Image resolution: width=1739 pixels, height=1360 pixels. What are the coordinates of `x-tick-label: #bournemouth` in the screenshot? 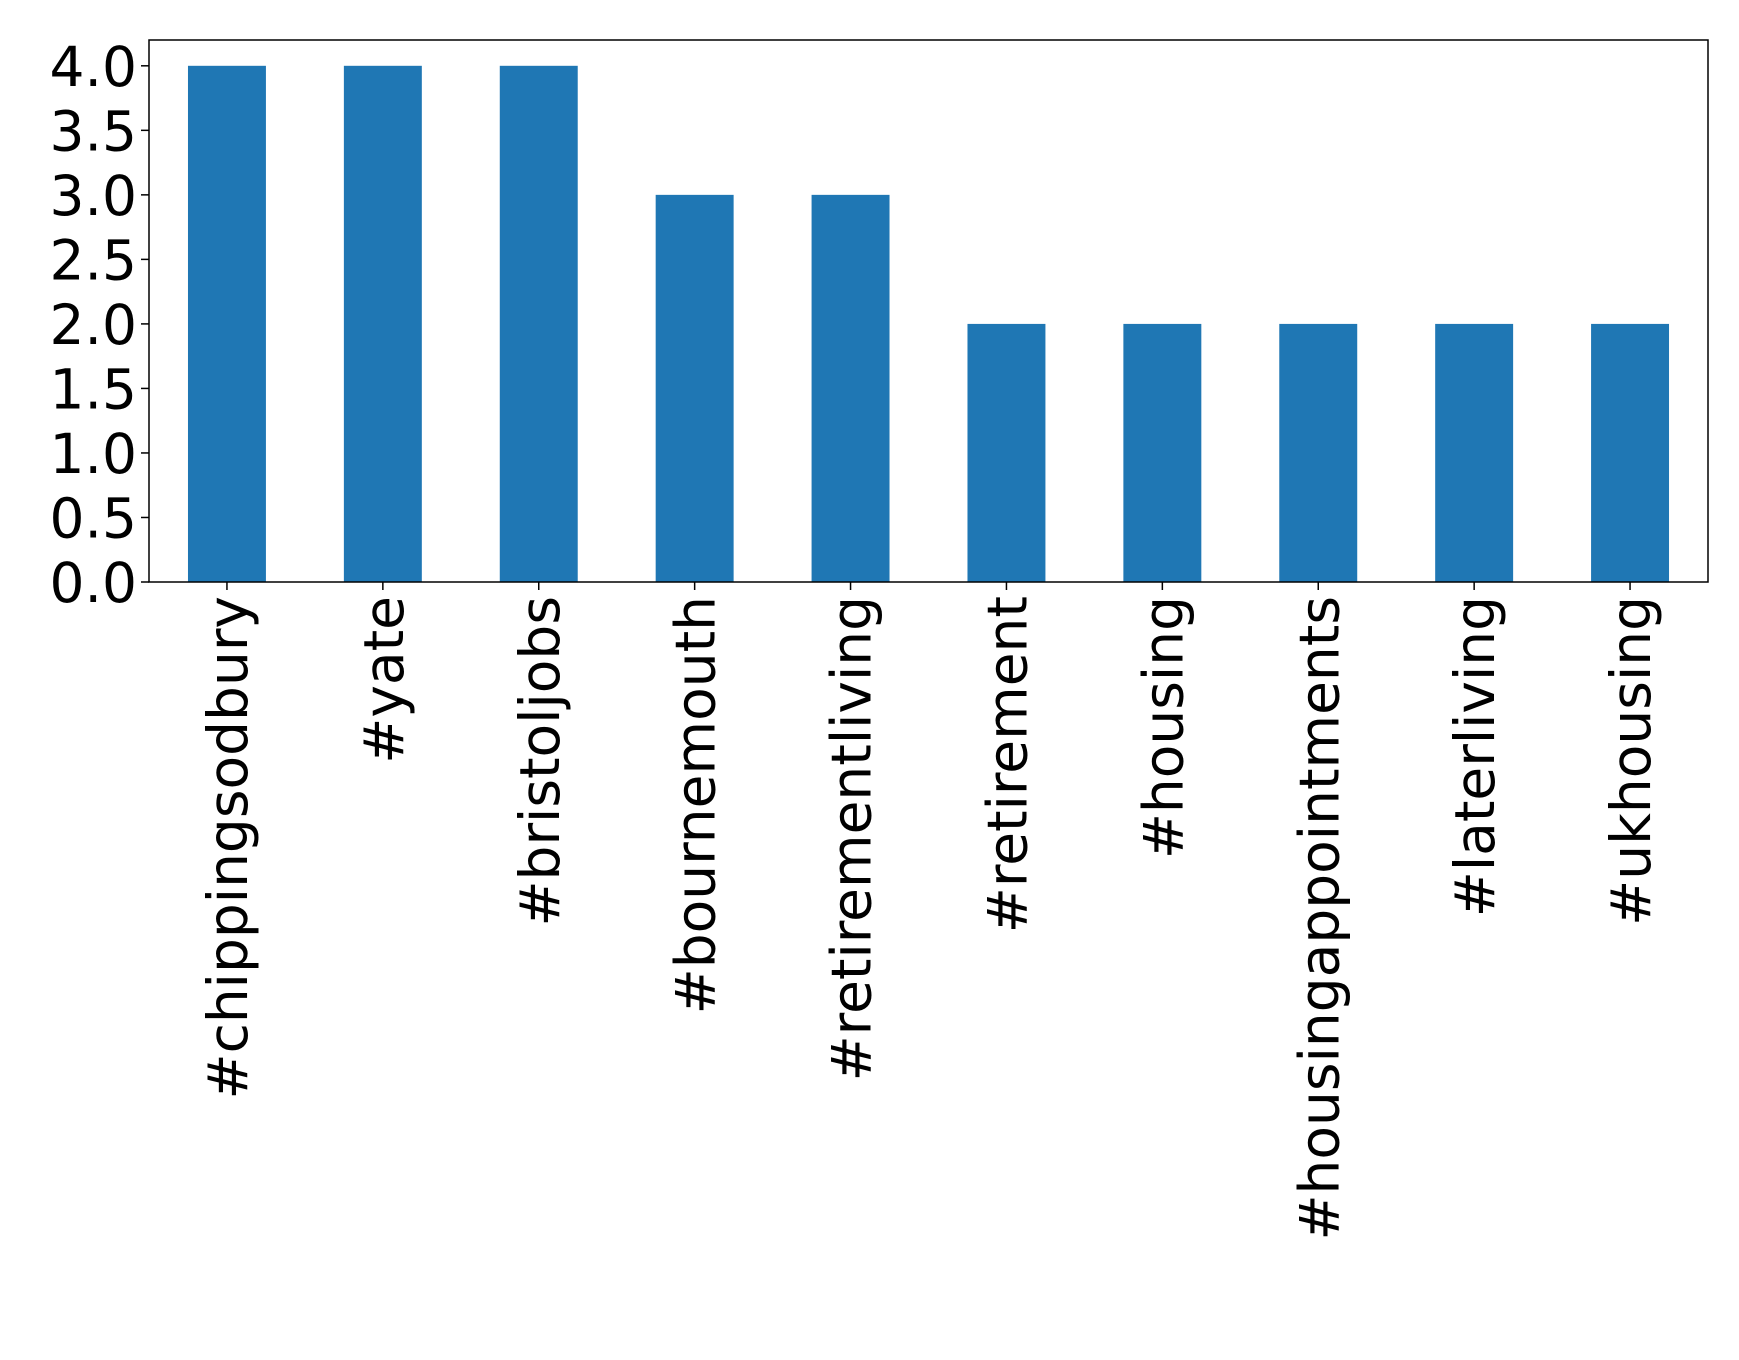 It's located at (696, 805).